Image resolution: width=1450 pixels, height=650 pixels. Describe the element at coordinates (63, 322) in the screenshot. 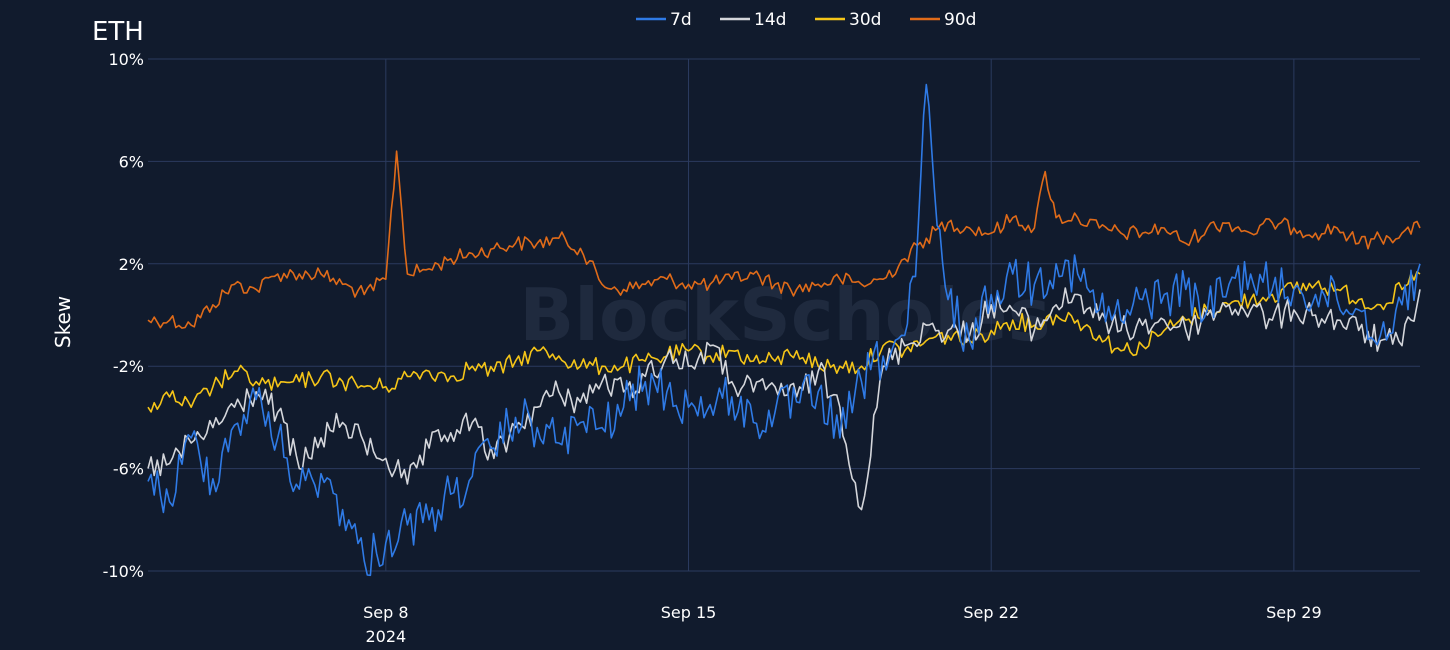

I see `y-axis-title: Skew` at that location.